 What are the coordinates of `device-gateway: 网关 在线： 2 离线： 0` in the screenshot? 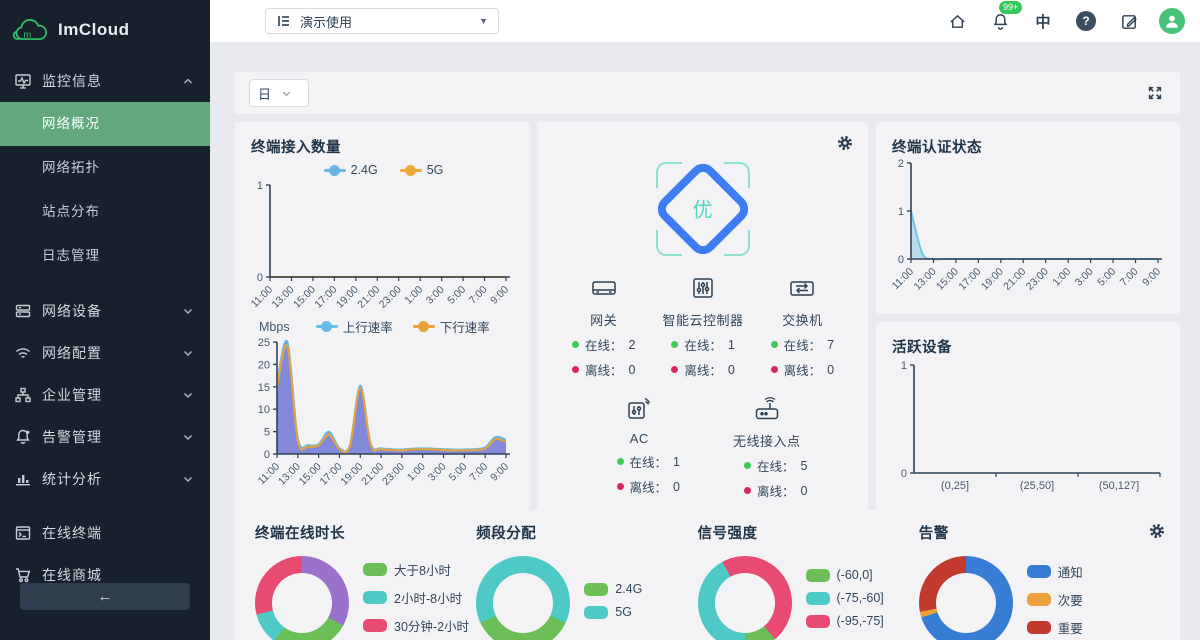 It's located at (603, 326).